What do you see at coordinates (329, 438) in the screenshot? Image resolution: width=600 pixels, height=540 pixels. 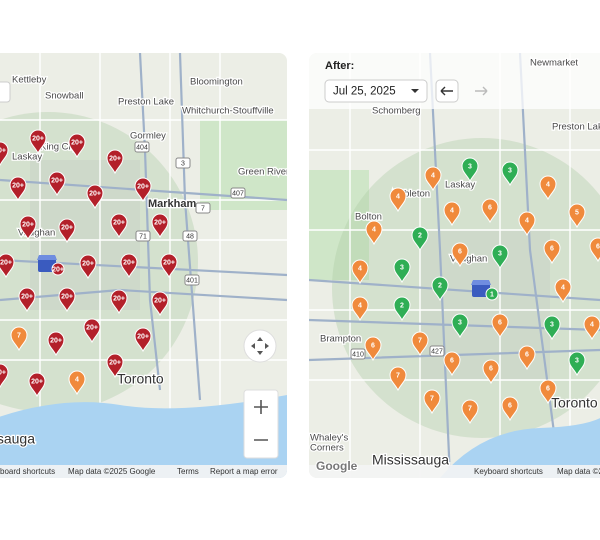 I see `place-label: Whaley's` at bounding box center [329, 438].